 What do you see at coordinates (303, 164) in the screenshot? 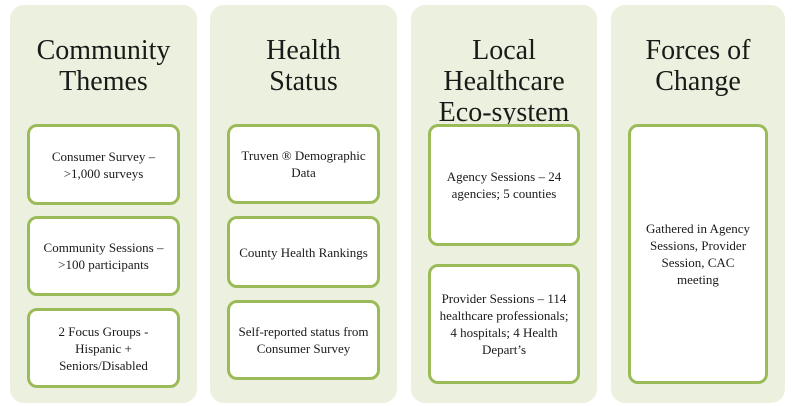
I see `item-box: Truven ® Demographic Data` at bounding box center [303, 164].